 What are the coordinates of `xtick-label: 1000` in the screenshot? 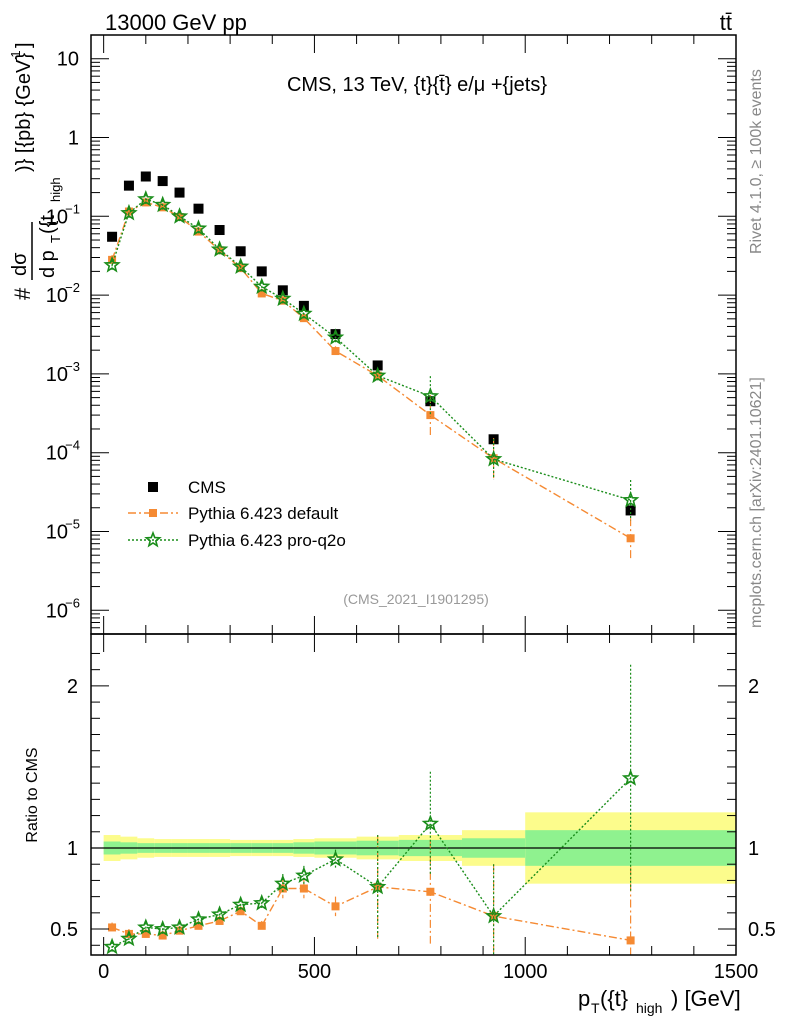 It's located at (525, 972).